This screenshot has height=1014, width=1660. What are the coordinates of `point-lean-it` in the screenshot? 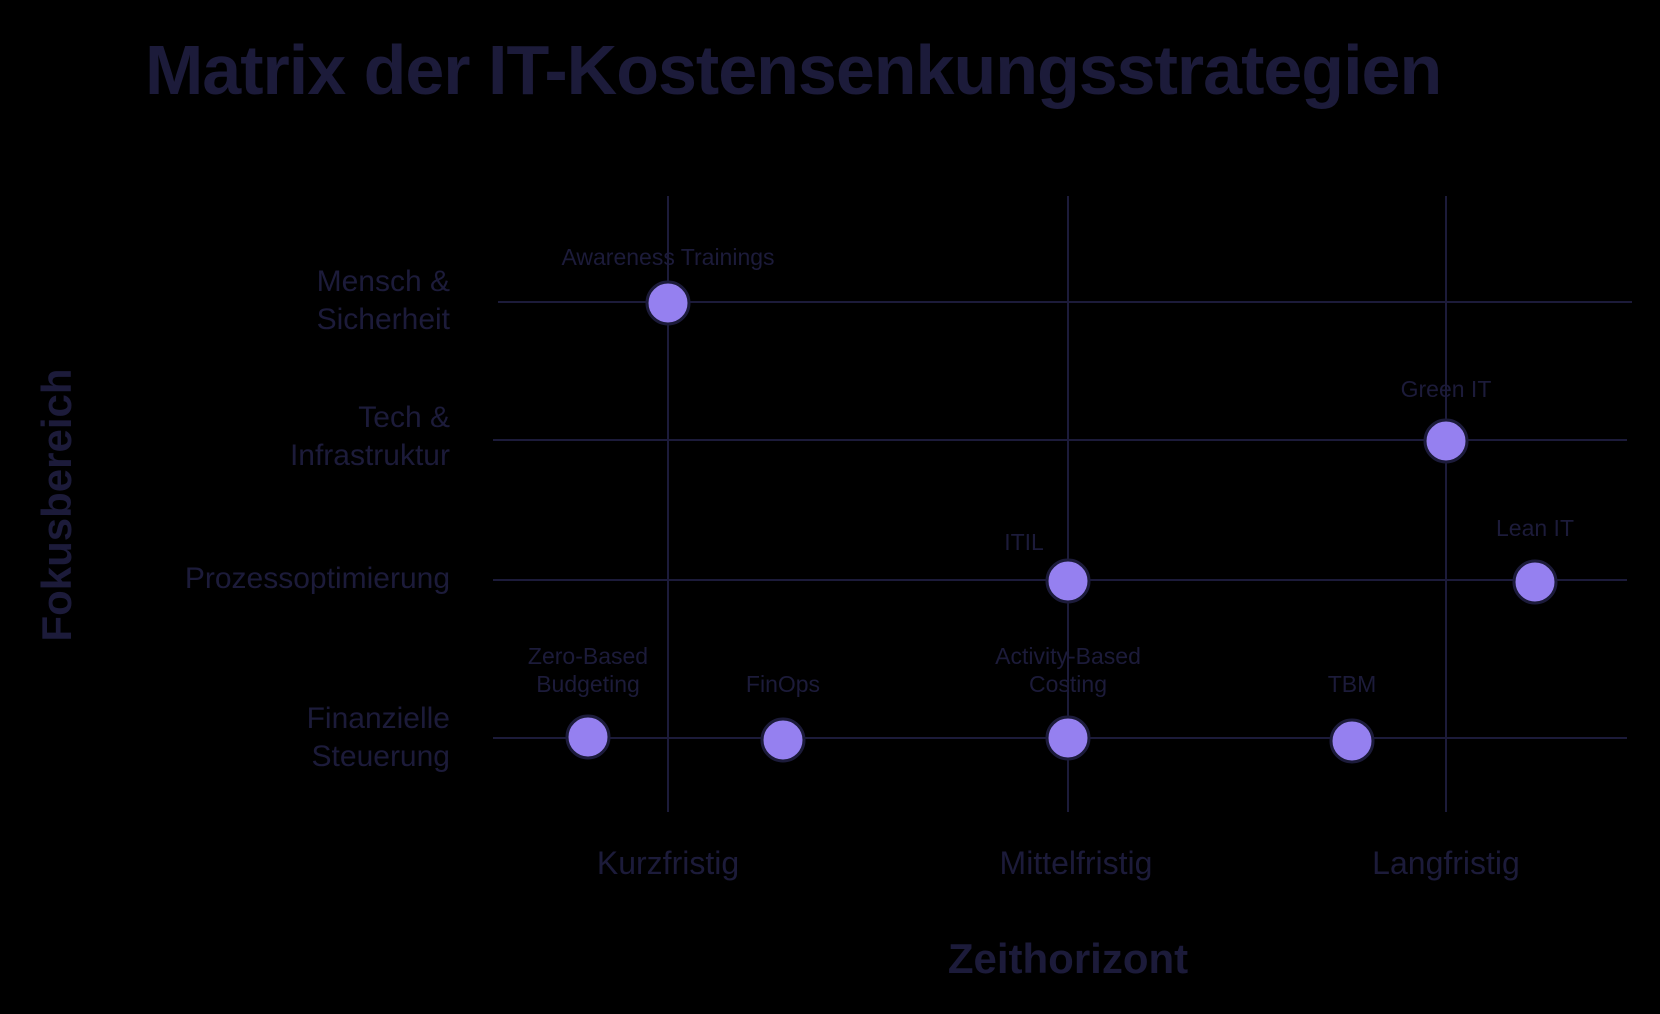 It's located at (1535, 582).